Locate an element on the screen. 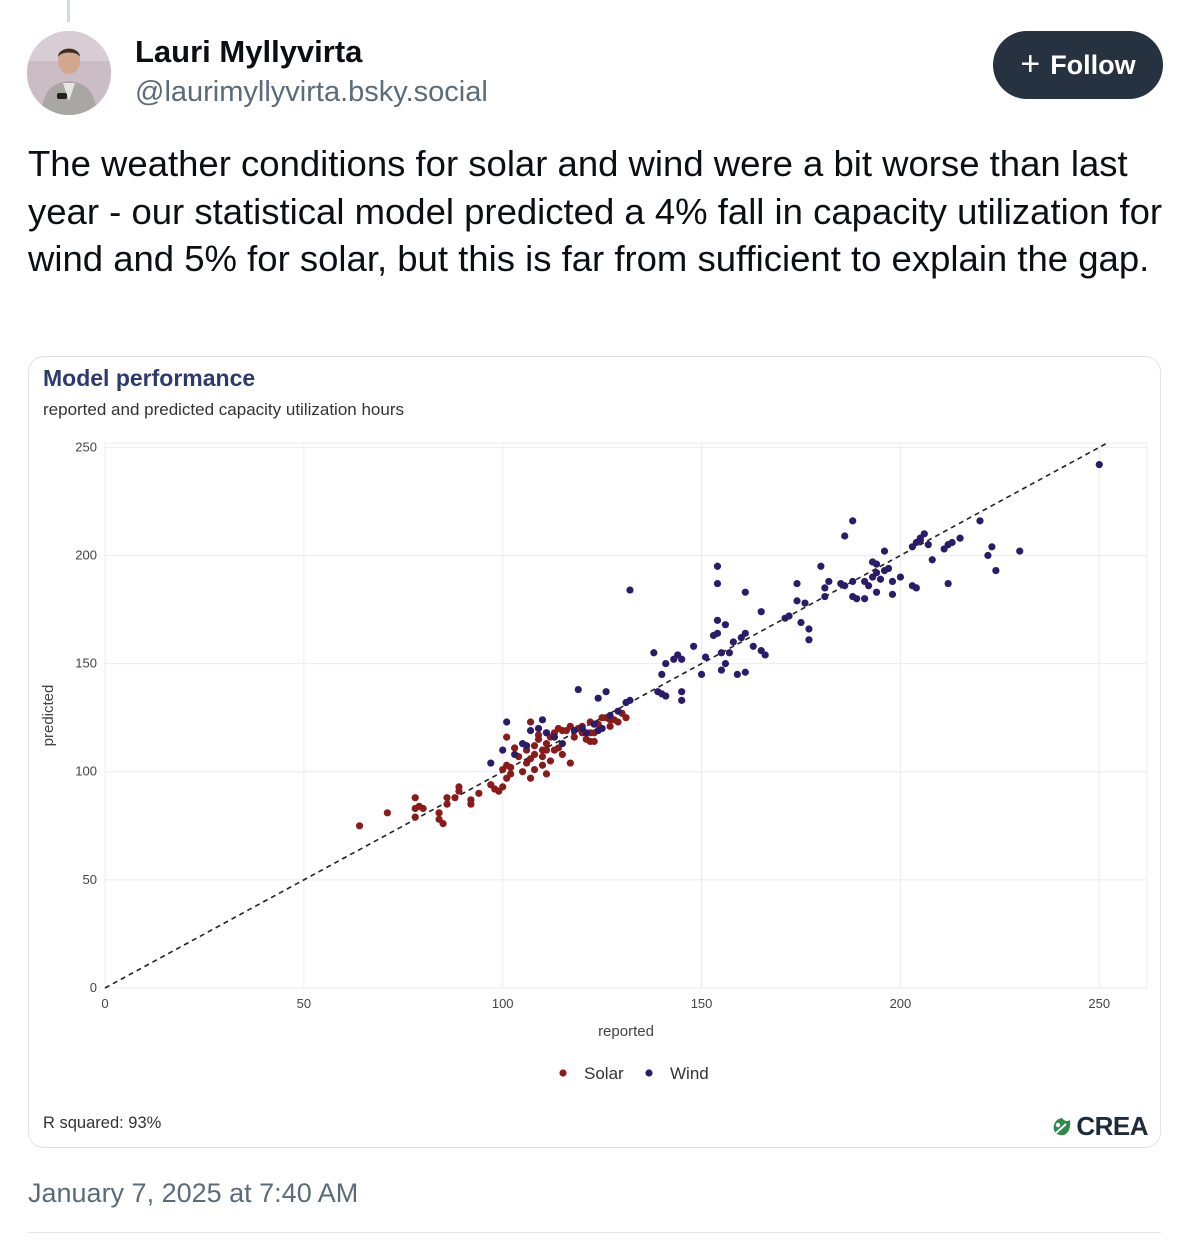  x-tick-label: 100 is located at coordinates (503, 1003).